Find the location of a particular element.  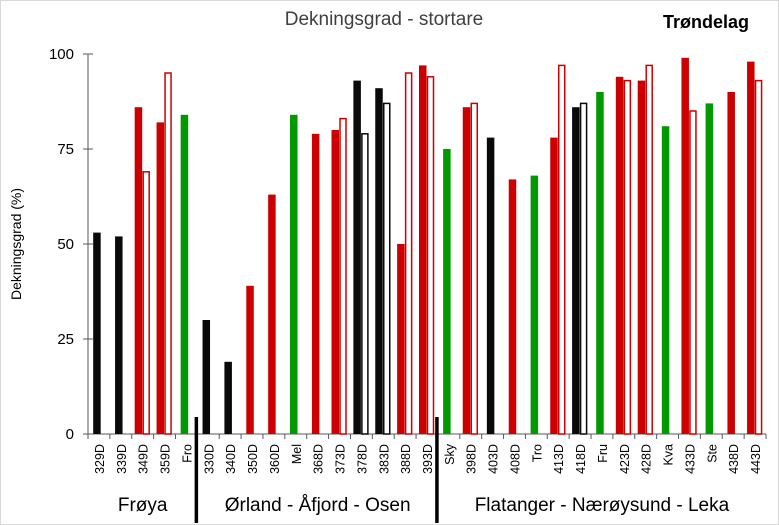

x-tick-label: Fru is located at coordinates (603, 453).